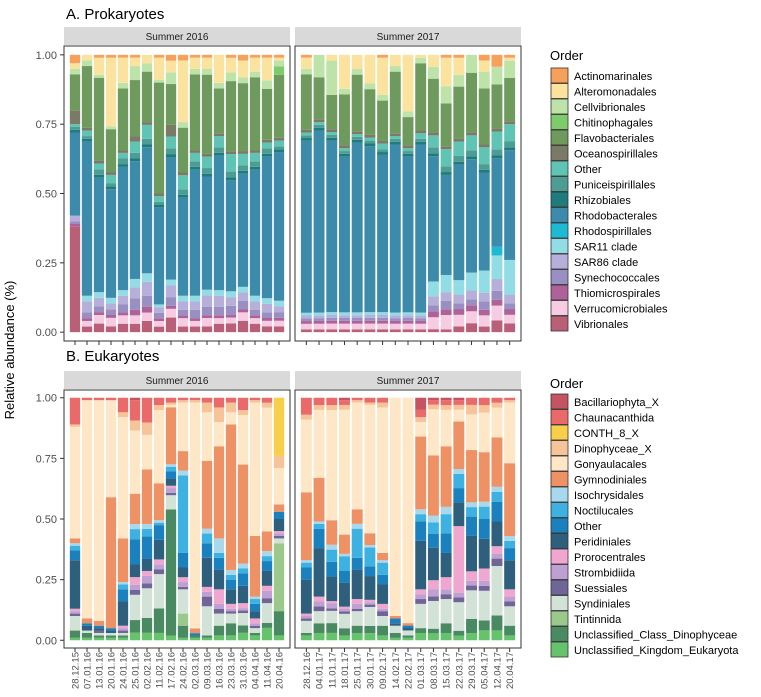 This screenshot has width=761, height=697. What do you see at coordinates (46, 333) in the screenshot?
I see `y-tick-label: 0.00` at bounding box center [46, 333].